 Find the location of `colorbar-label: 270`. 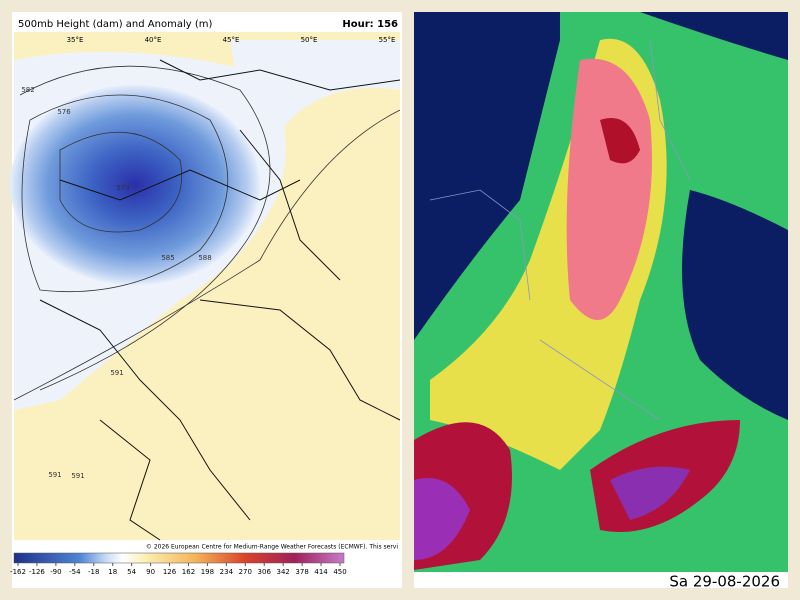

colorbar-label: 270 is located at coordinates (245, 572).